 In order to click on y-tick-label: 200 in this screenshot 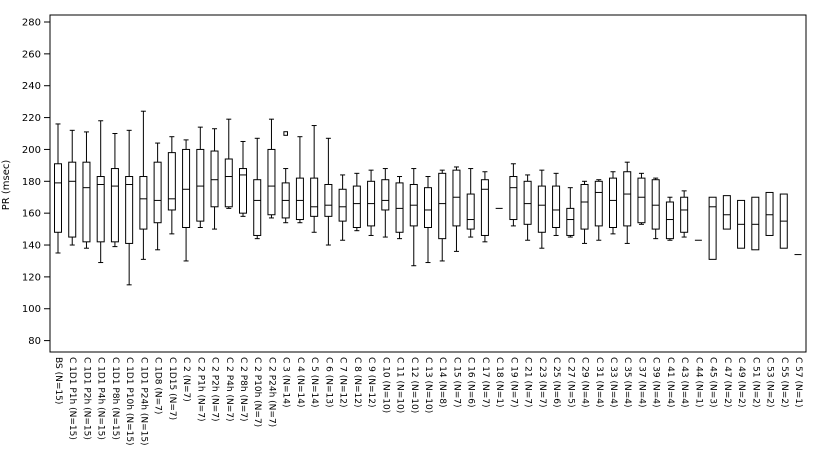, I will do `click(31, 150)`.